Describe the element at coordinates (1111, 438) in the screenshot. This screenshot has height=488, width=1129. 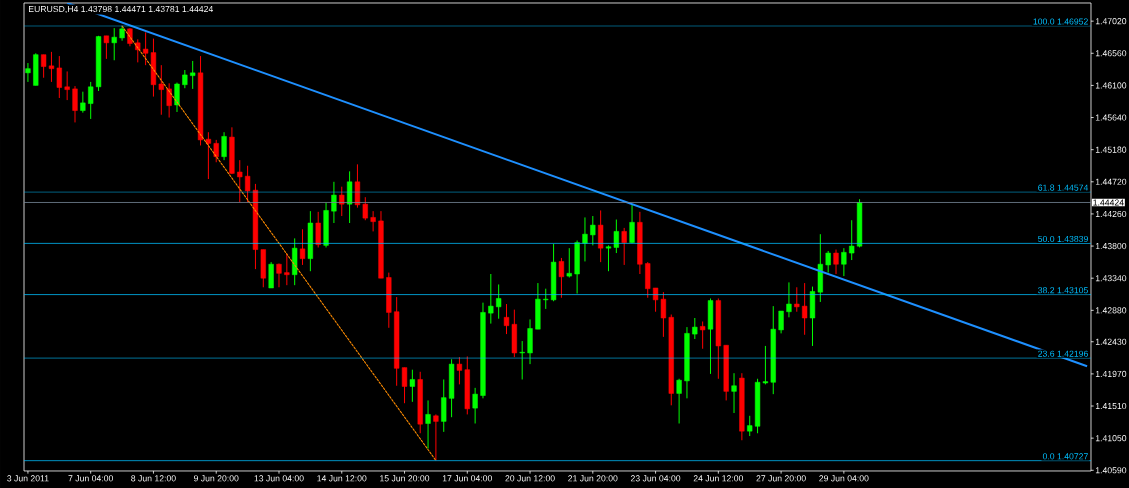
I see `y-tick-label: 1.41050` at that location.